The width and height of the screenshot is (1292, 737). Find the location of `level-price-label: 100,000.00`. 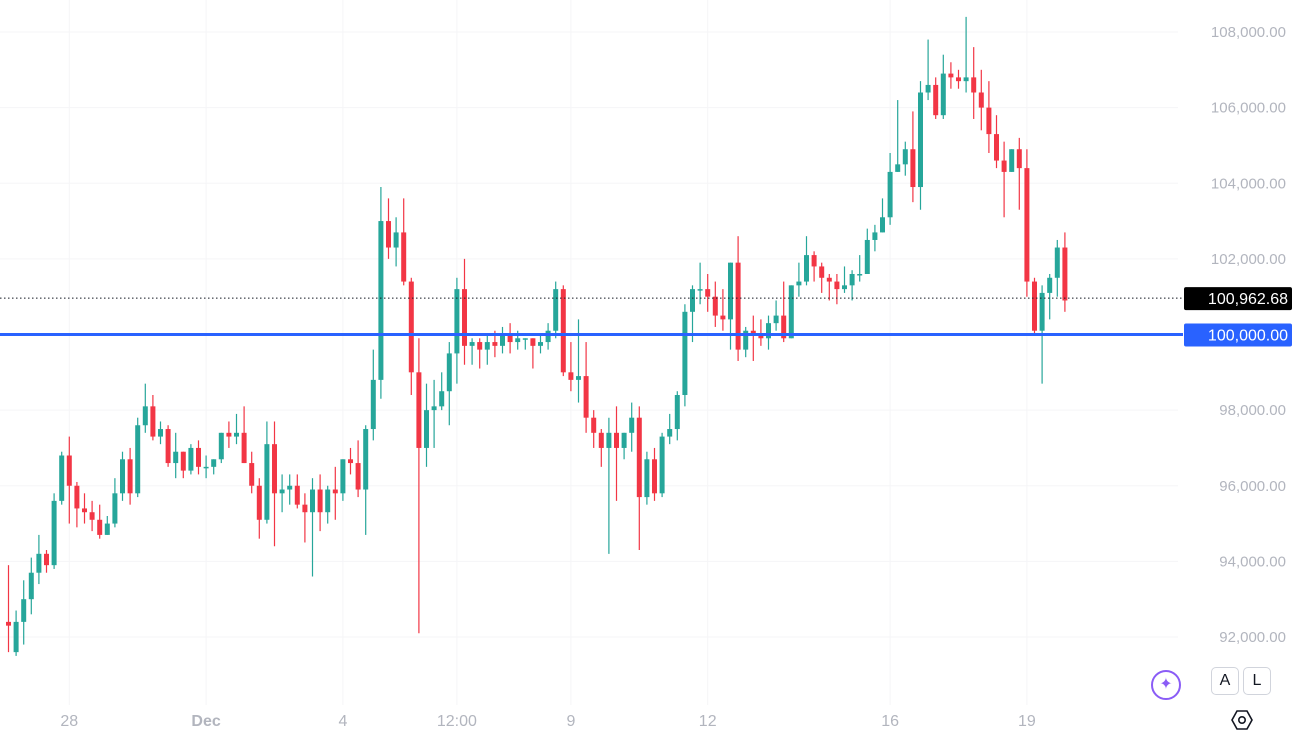

level-price-label: 100,000.00 is located at coordinates (1238, 335).